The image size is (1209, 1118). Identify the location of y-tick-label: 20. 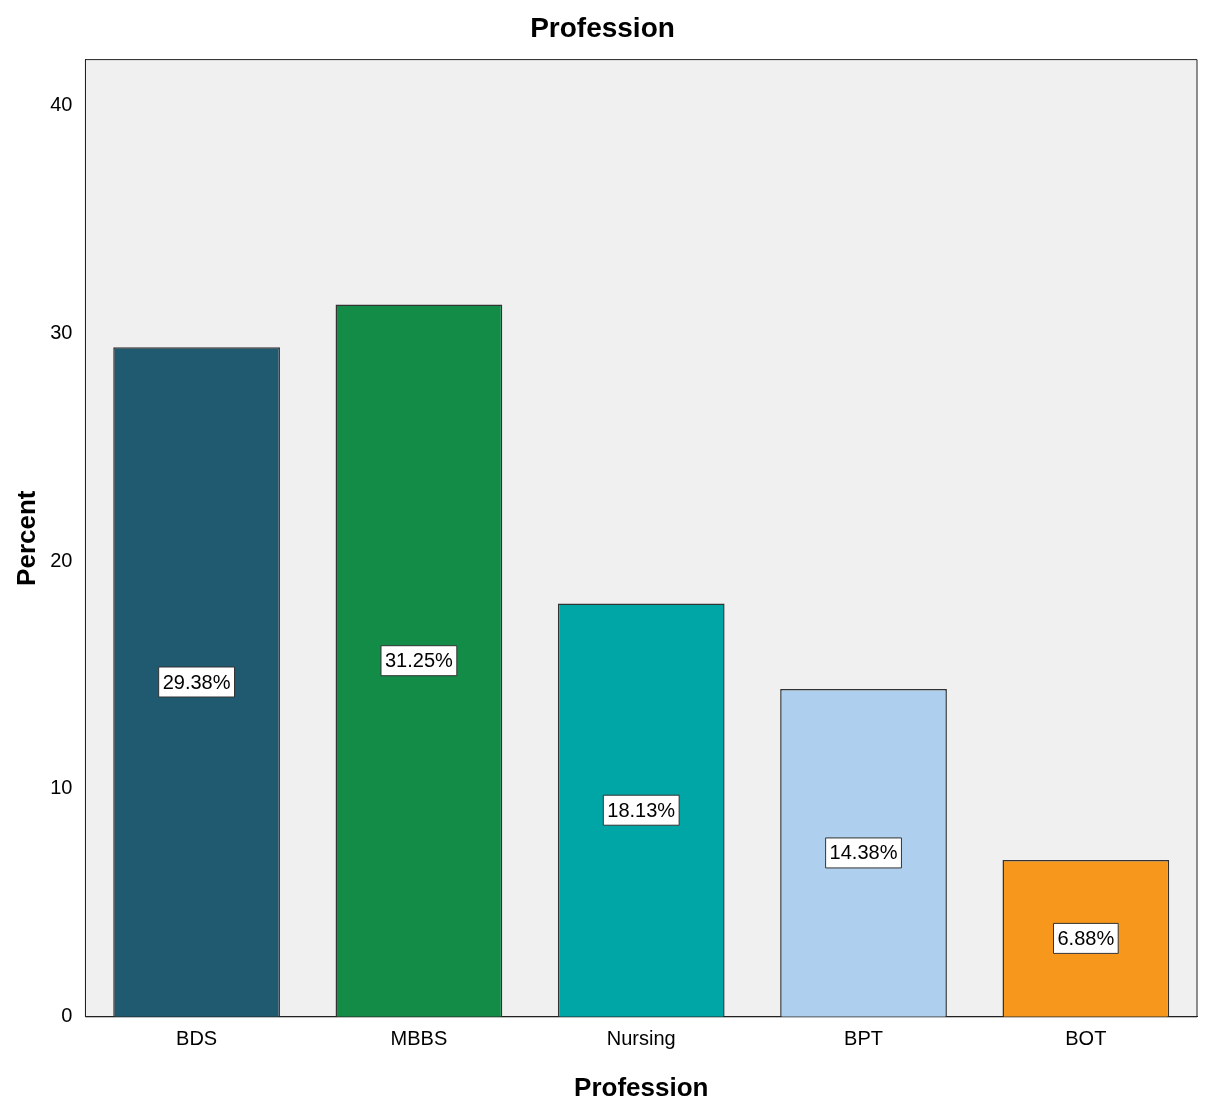
(61, 559).